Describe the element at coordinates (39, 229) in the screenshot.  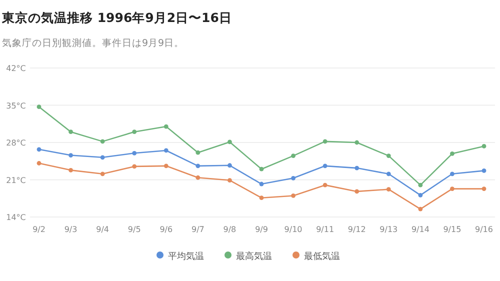
I see `x-tick-label: 9/2` at that location.